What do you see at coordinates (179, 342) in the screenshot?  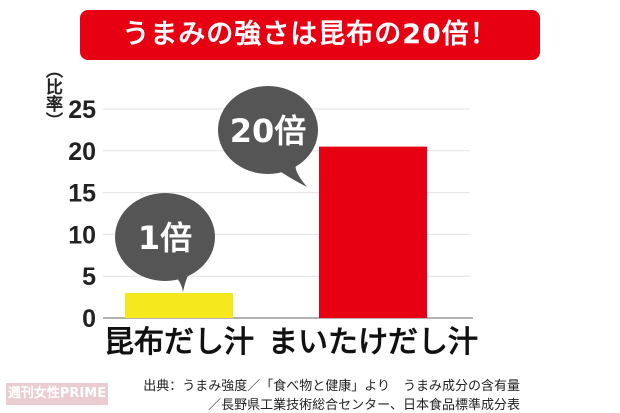 I see `x-tick-label: 昆布だし汁` at bounding box center [179, 342].